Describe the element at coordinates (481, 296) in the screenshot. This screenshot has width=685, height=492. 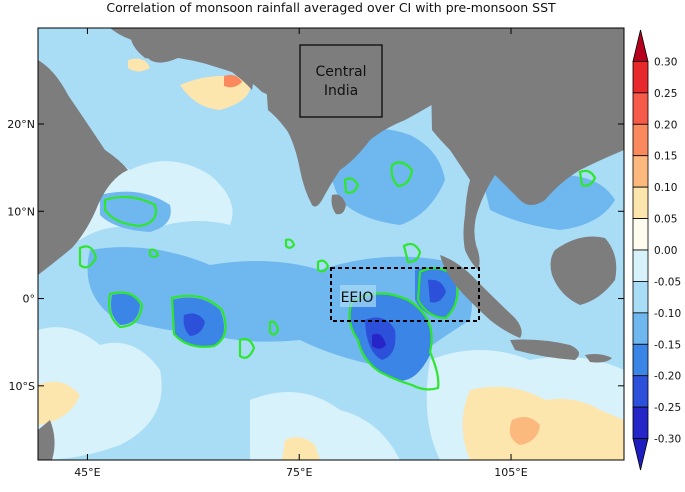
I see `land-sumatra` at that location.